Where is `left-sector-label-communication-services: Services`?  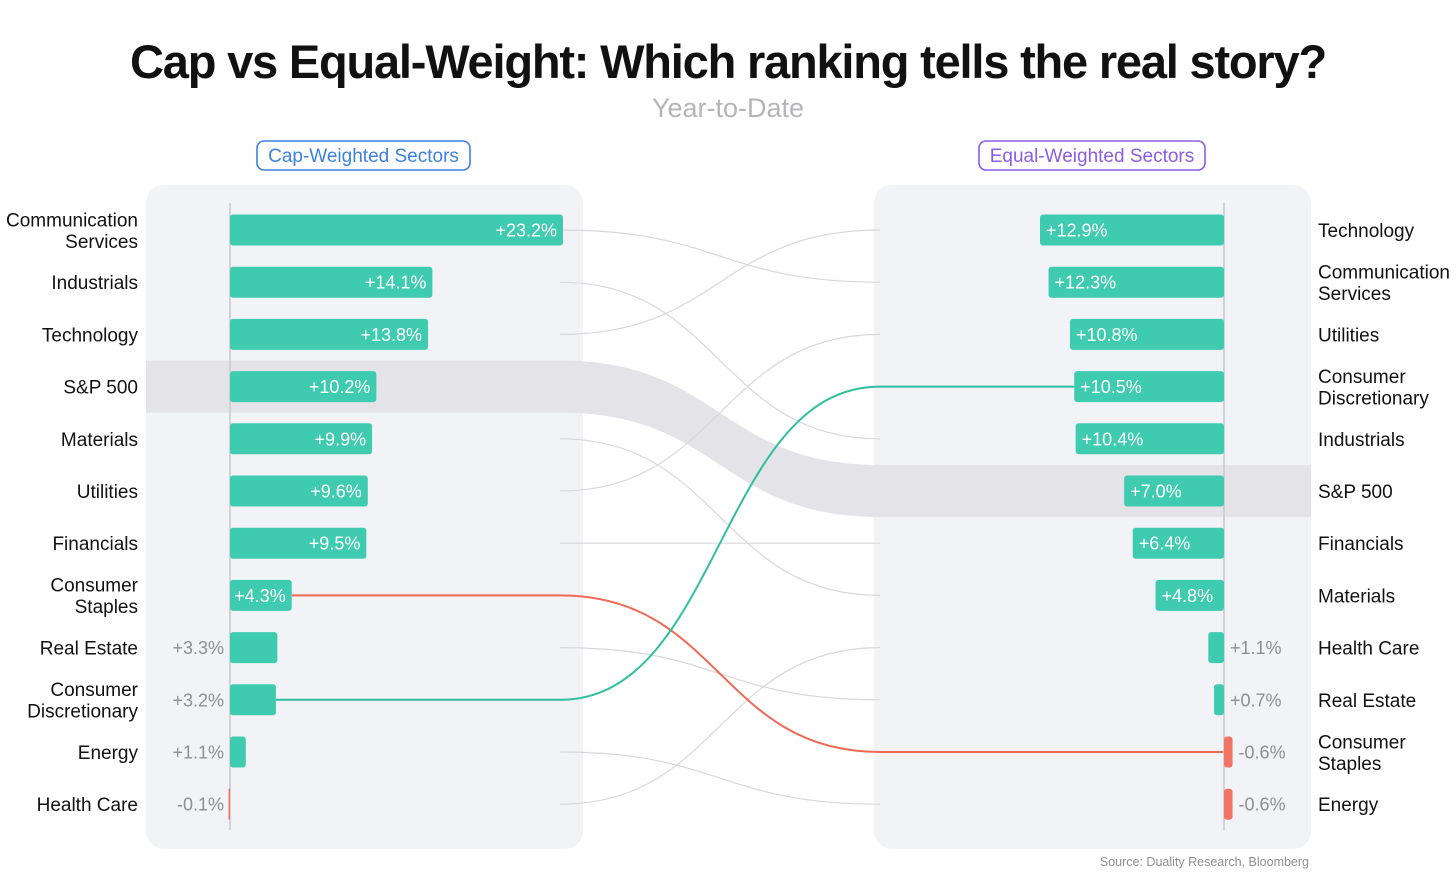
left-sector-label-communication-services: Services is located at coordinates (101, 242).